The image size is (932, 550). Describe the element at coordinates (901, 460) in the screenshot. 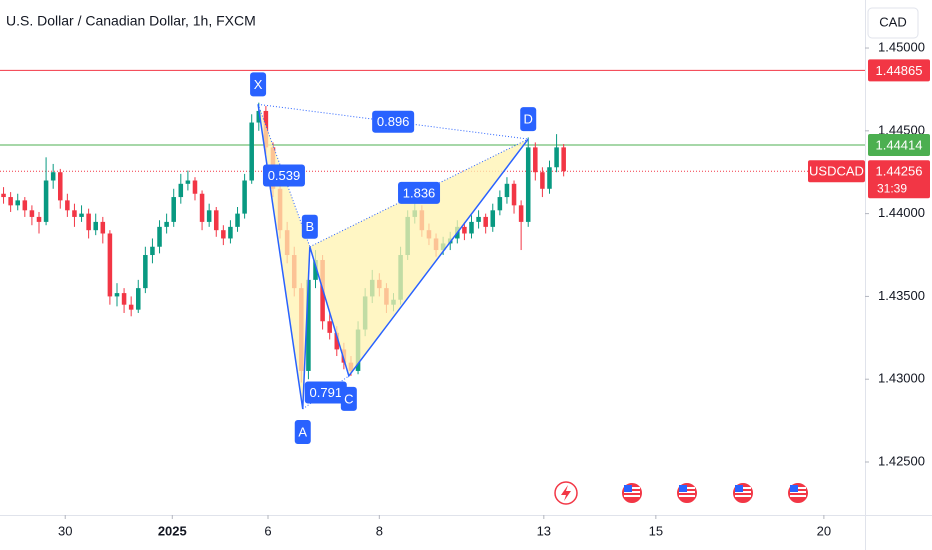

I see `y-tick-label: 1.42500` at that location.